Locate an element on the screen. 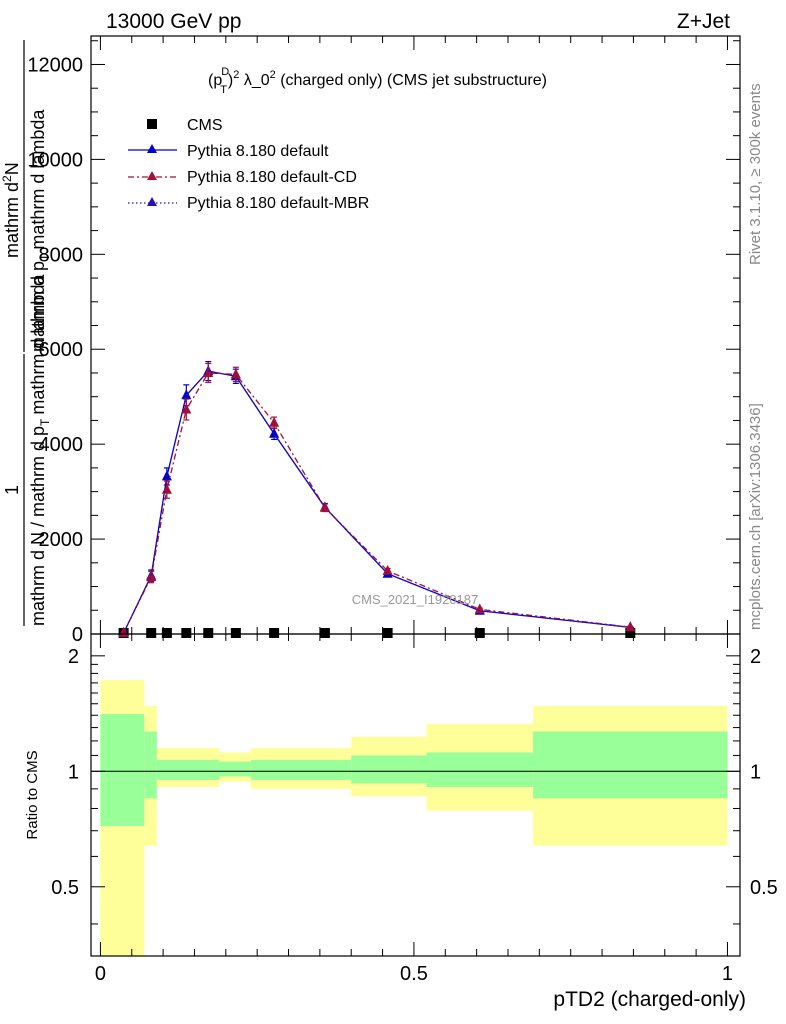 Image resolution: width=786 pixels, height=1024 pixels. ratio-ylabel: Ratio to CMS is located at coordinates (32, 794).